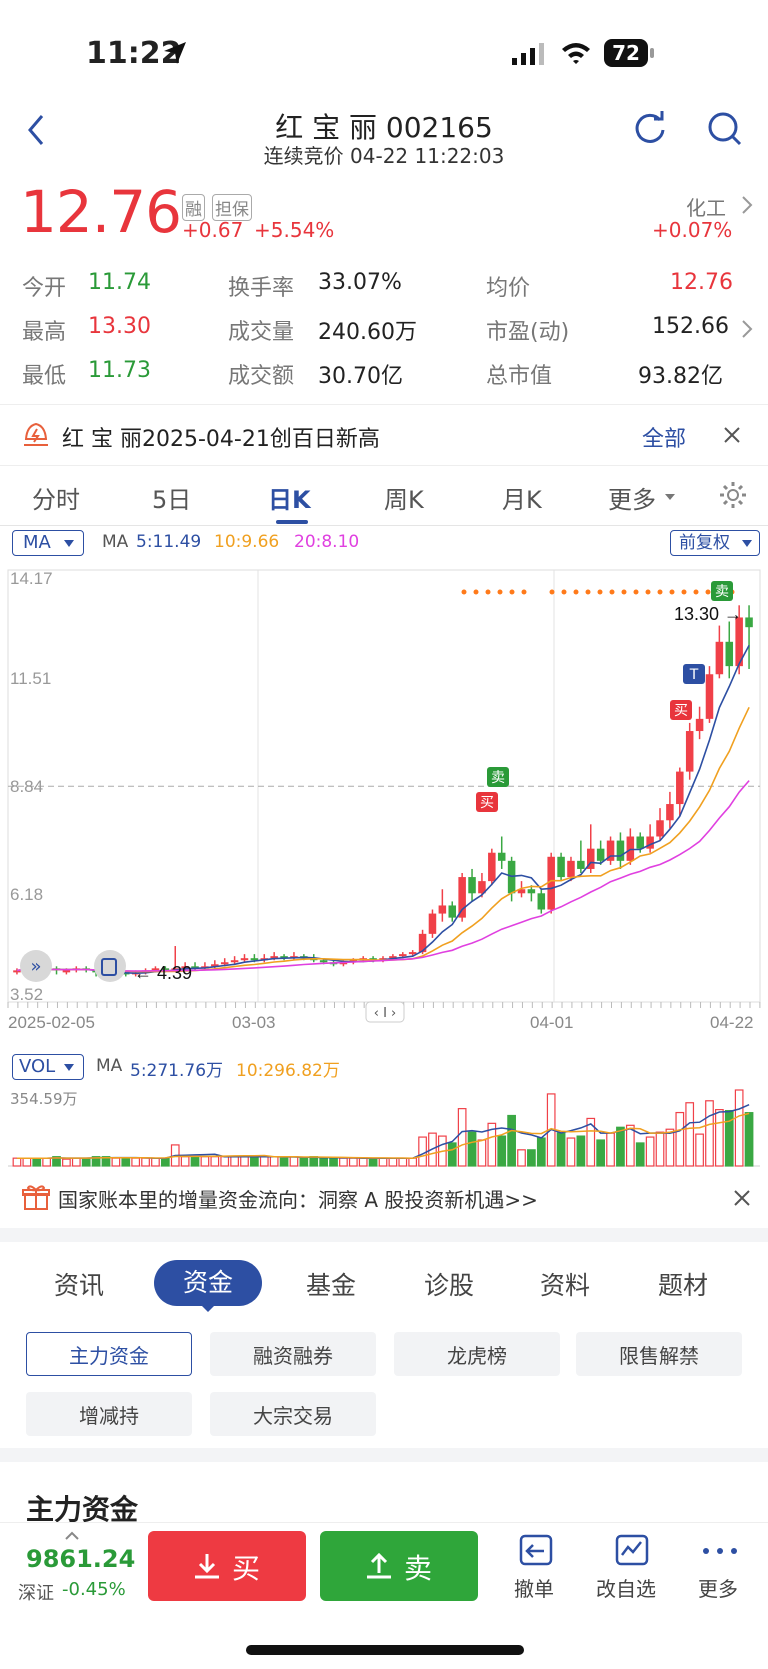  What do you see at coordinates (26, 786) in the screenshot?
I see `y-tick-label: 8.84` at bounding box center [26, 786].